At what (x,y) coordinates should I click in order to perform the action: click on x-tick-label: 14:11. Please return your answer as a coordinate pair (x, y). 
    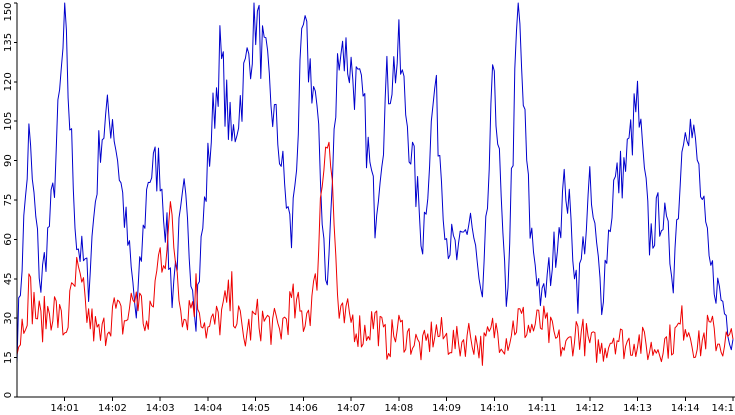
    Looking at the image, I should click on (542, 408).